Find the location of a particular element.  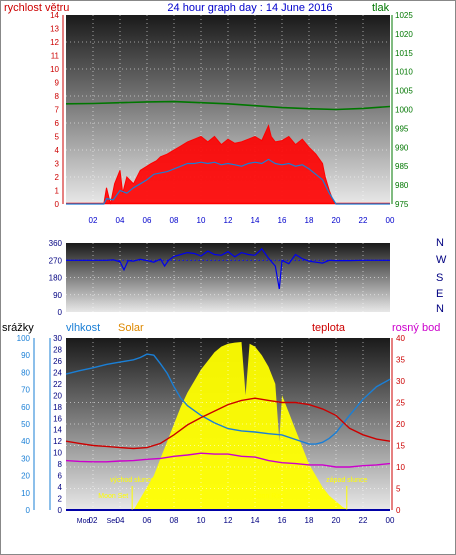

rain-tick-label: 10 is located at coordinates (25, 493).